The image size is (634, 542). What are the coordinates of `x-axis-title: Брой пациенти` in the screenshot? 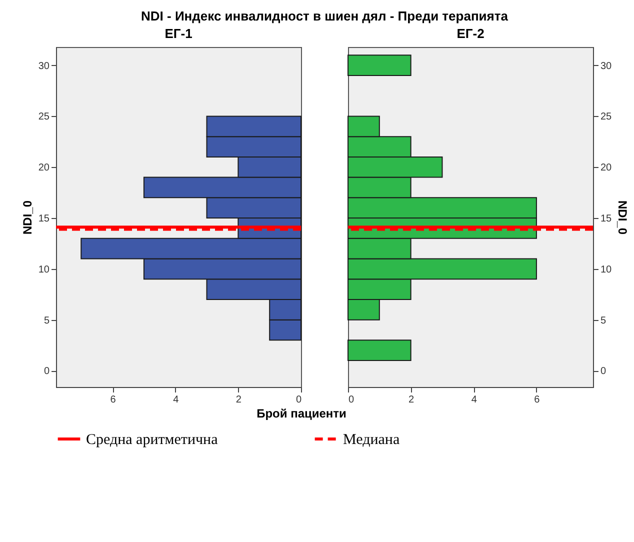 It's located at (301, 413).